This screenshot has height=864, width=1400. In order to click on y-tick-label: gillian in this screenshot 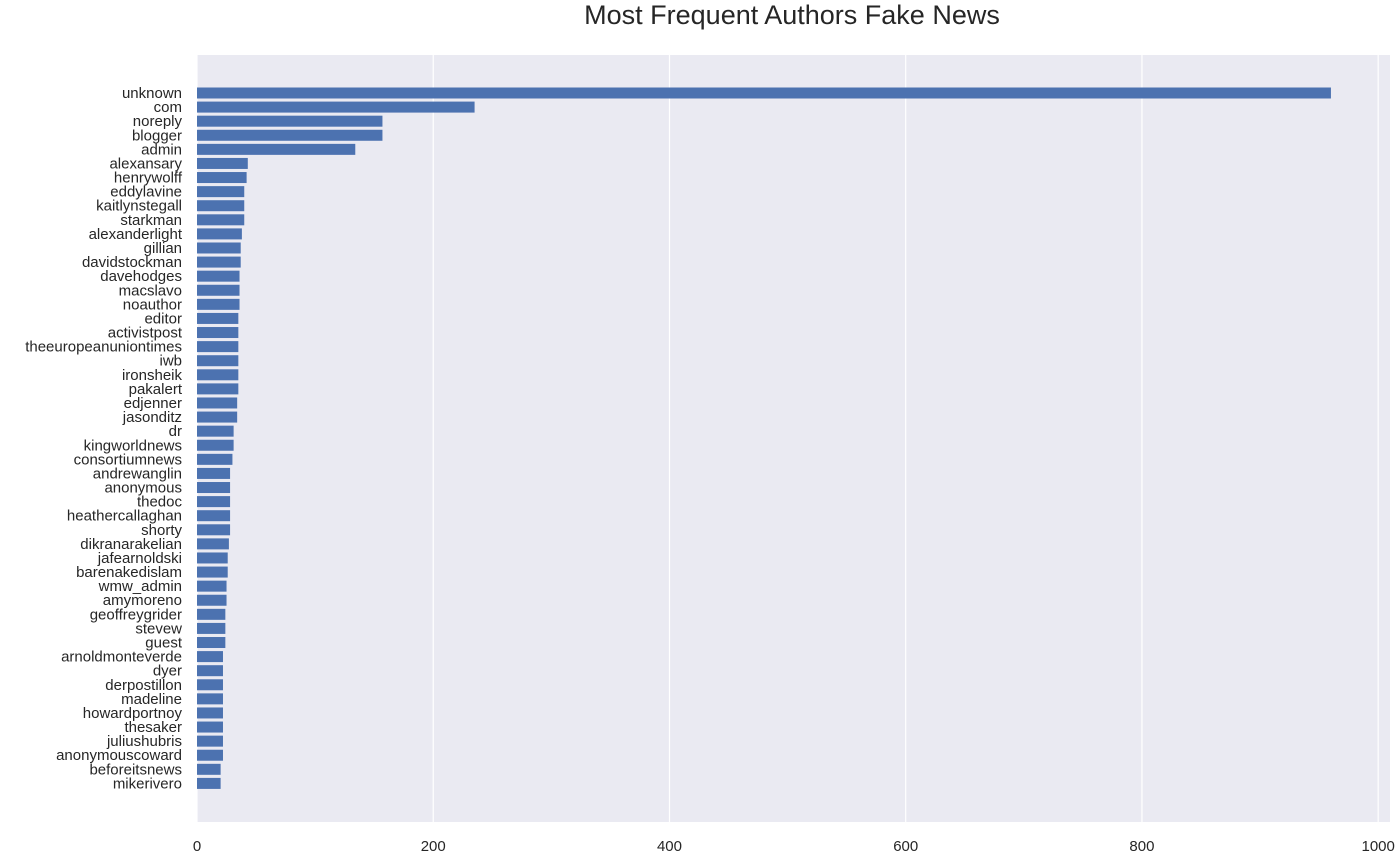, I will do `click(163, 248)`.